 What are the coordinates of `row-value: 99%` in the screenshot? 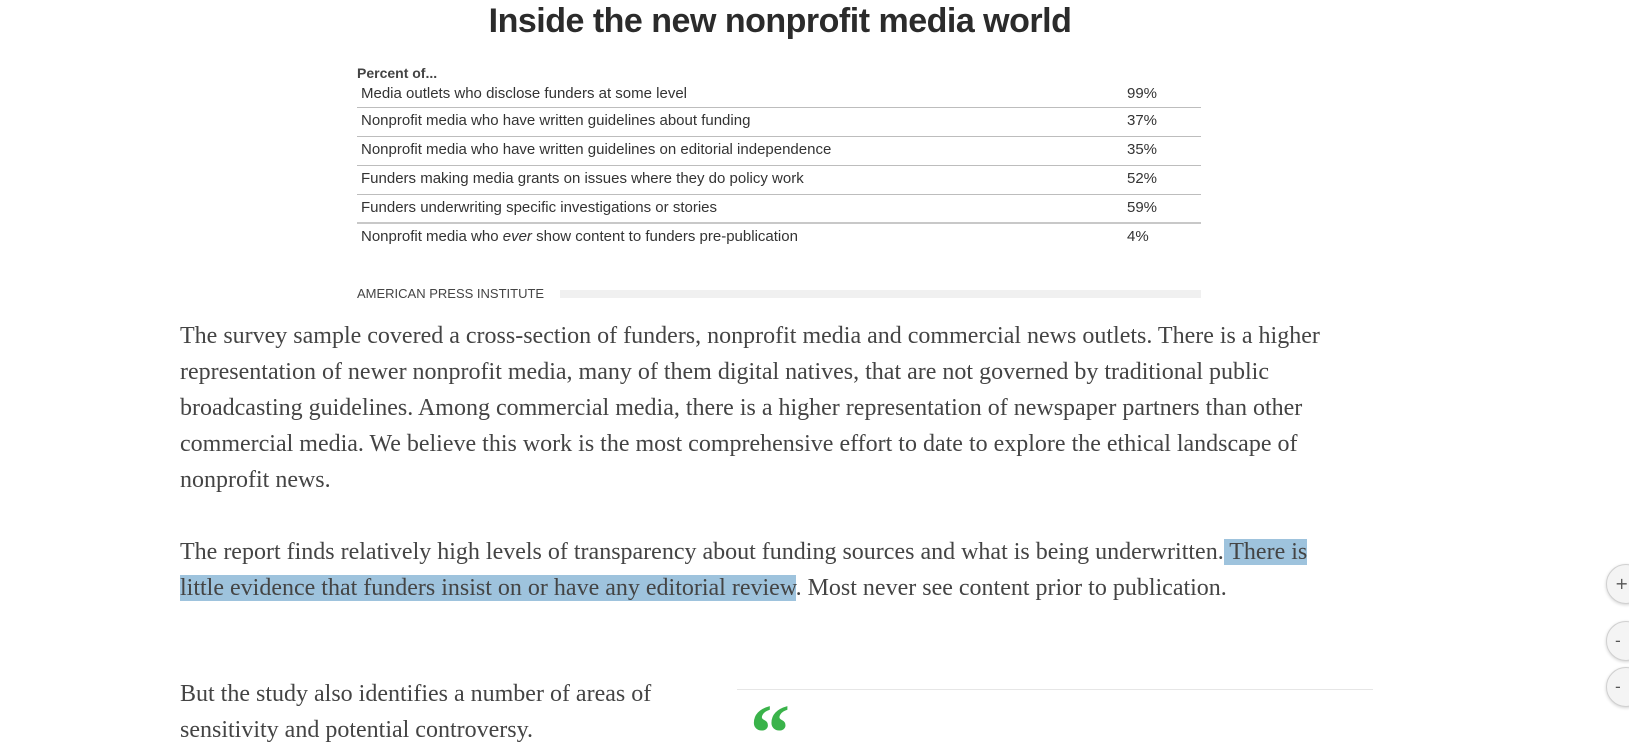 It's located at (1142, 93).